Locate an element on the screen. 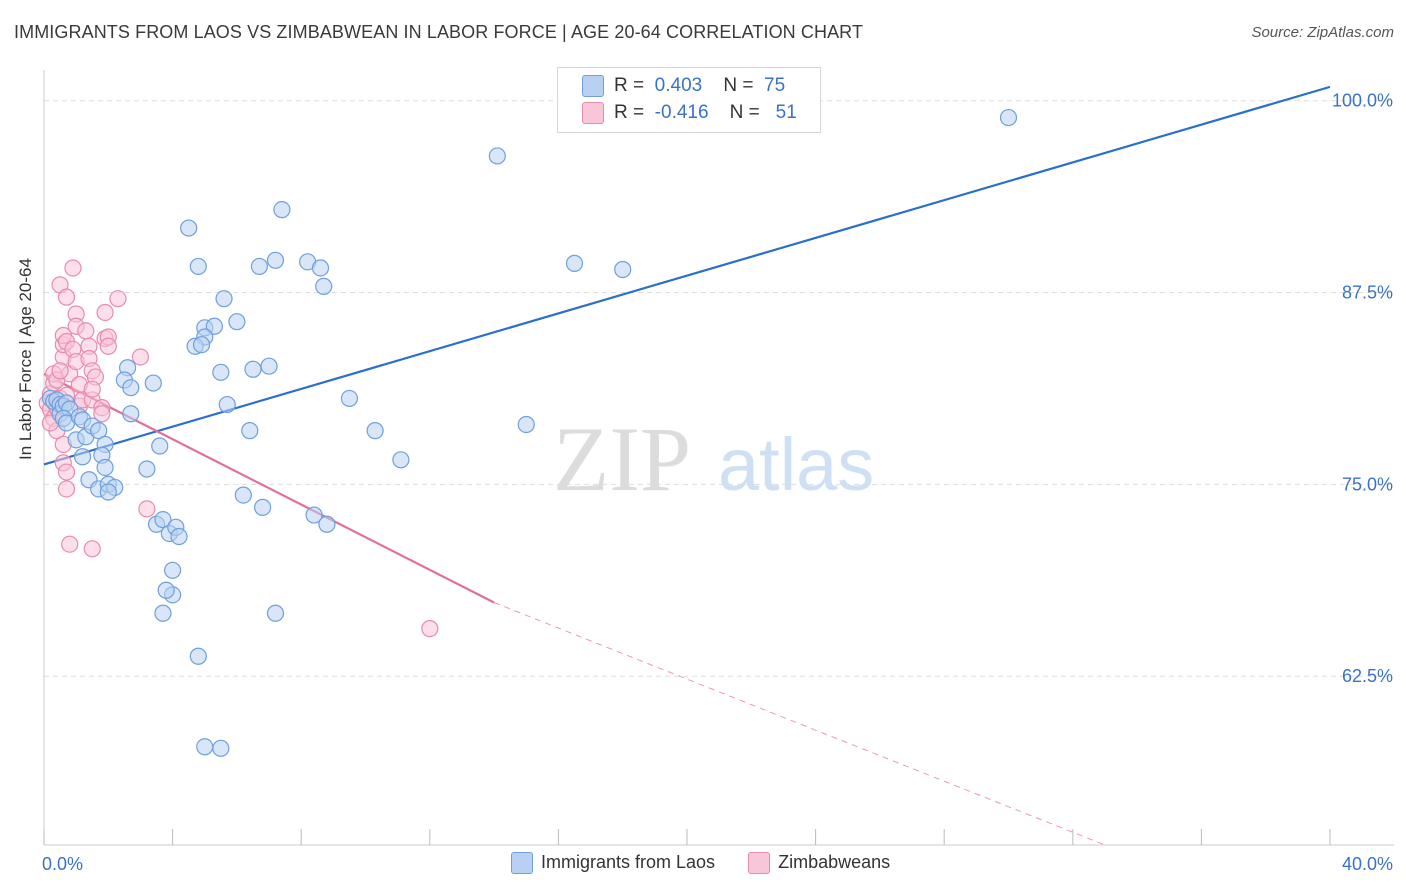  series-legend: Immigrants from Laos Zimbabweans is located at coordinates (714, 863).